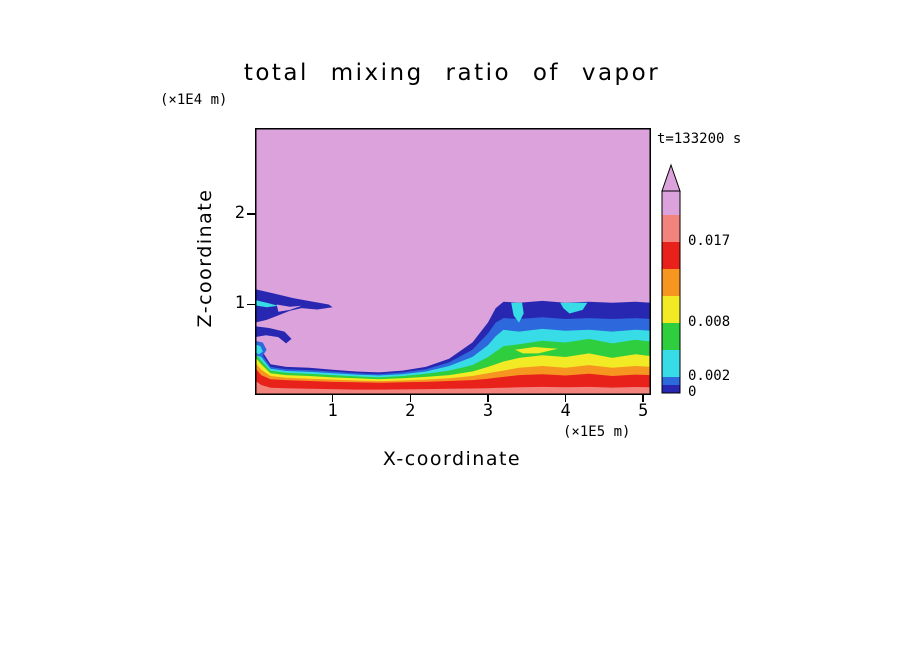 The image size is (904, 654). What do you see at coordinates (671, 203) in the screenshot?
I see `colorbar-segment-plum` at bounding box center [671, 203].